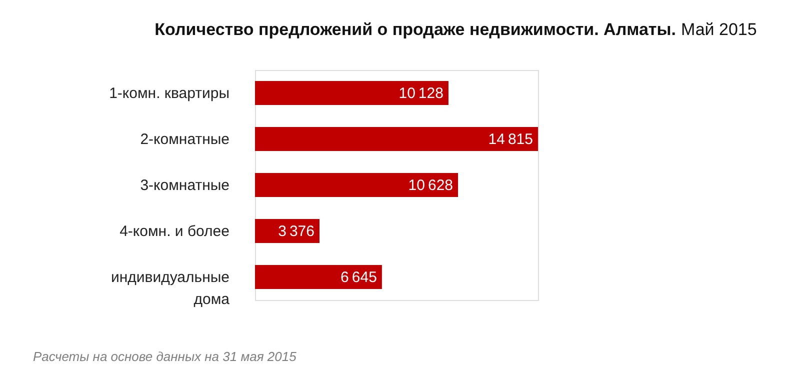 Image resolution: width=800 pixels, height=383 pixels. Describe the element at coordinates (185, 139) in the screenshot. I see `y-tick-label: 2-комнатные` at that location.